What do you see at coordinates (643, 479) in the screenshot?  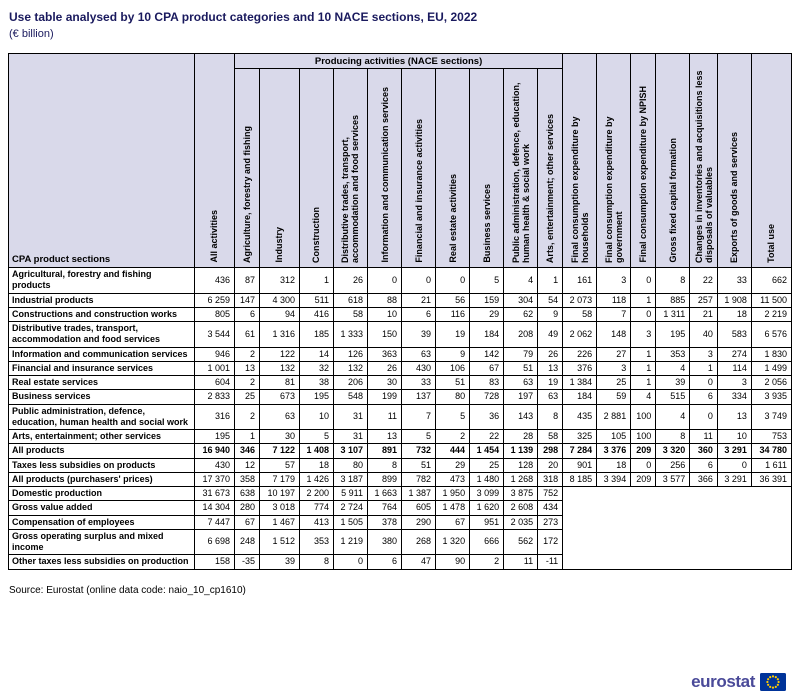 I see `data-cell: 209` at bounding box center [643, 479].